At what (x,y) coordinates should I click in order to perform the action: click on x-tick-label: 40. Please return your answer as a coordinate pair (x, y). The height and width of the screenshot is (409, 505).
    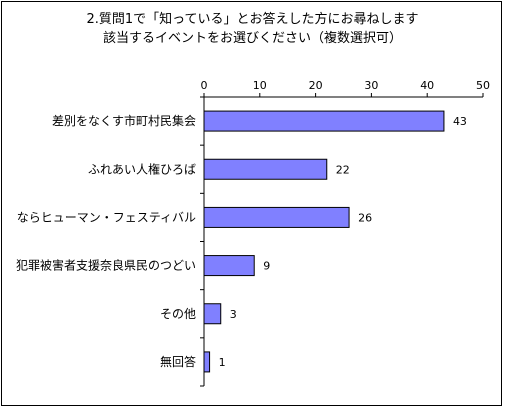
    Looking at the image, I should click on (427, 85).